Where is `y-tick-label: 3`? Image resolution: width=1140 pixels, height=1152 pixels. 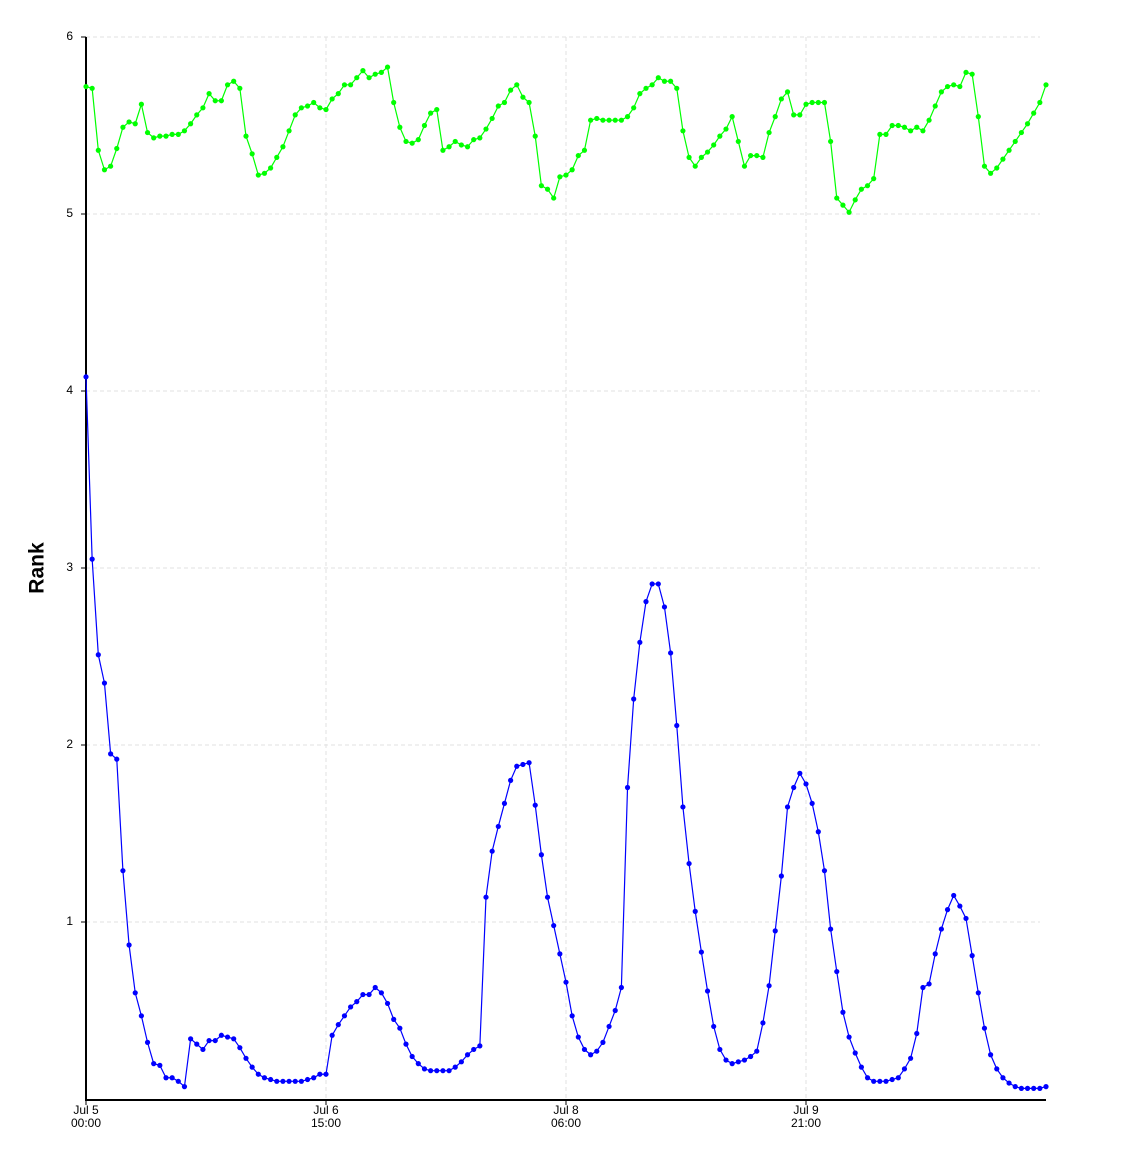
y-tick-label: 3 is located at coordinates (69, 567).